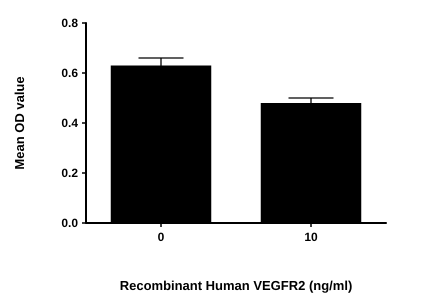 The width and height of the screenshot is (427, 299). Describe the element at coordinates (161, 237) in the screenshot. I see `x-tick-label: 0` at that location.